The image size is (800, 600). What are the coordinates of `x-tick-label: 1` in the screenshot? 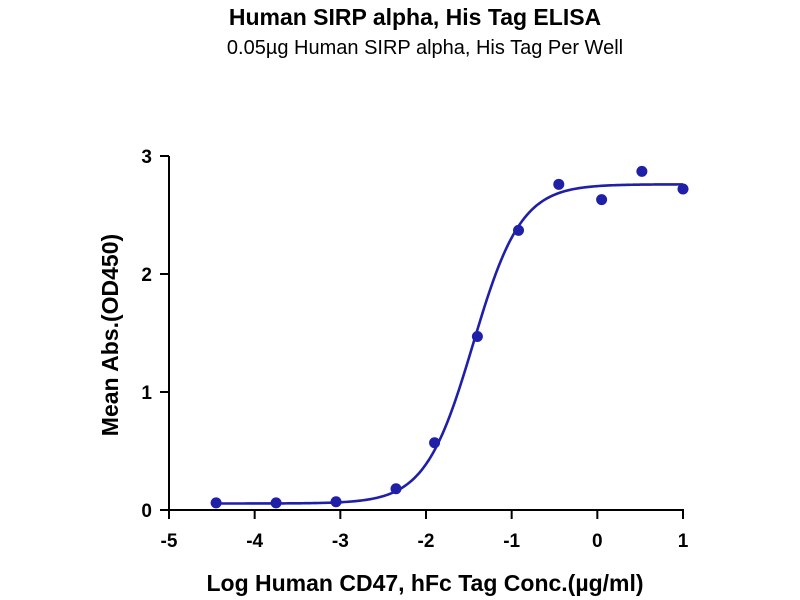 It's located at (683, 541).